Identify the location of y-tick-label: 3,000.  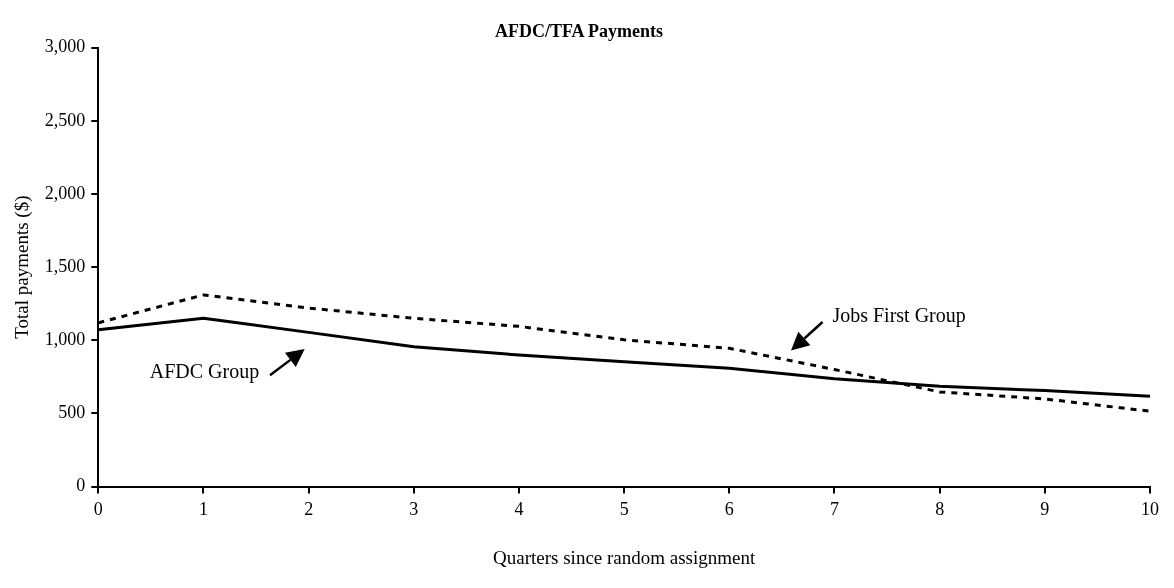
(65, 46).